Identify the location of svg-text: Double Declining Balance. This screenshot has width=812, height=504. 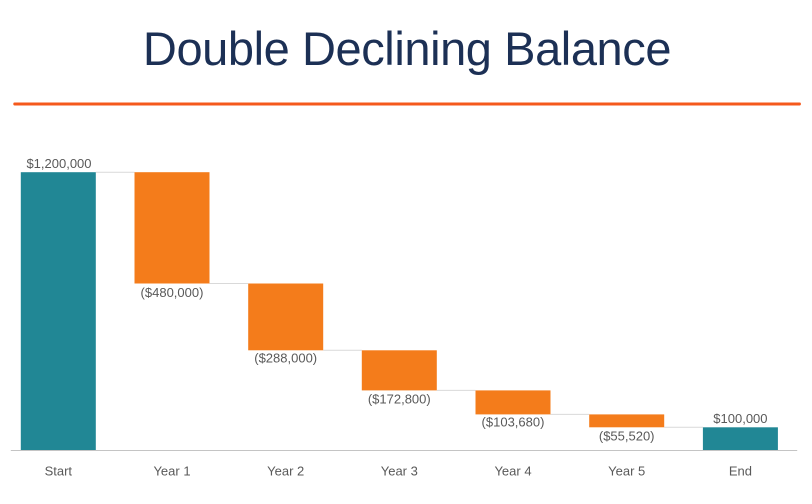
(407, 48).